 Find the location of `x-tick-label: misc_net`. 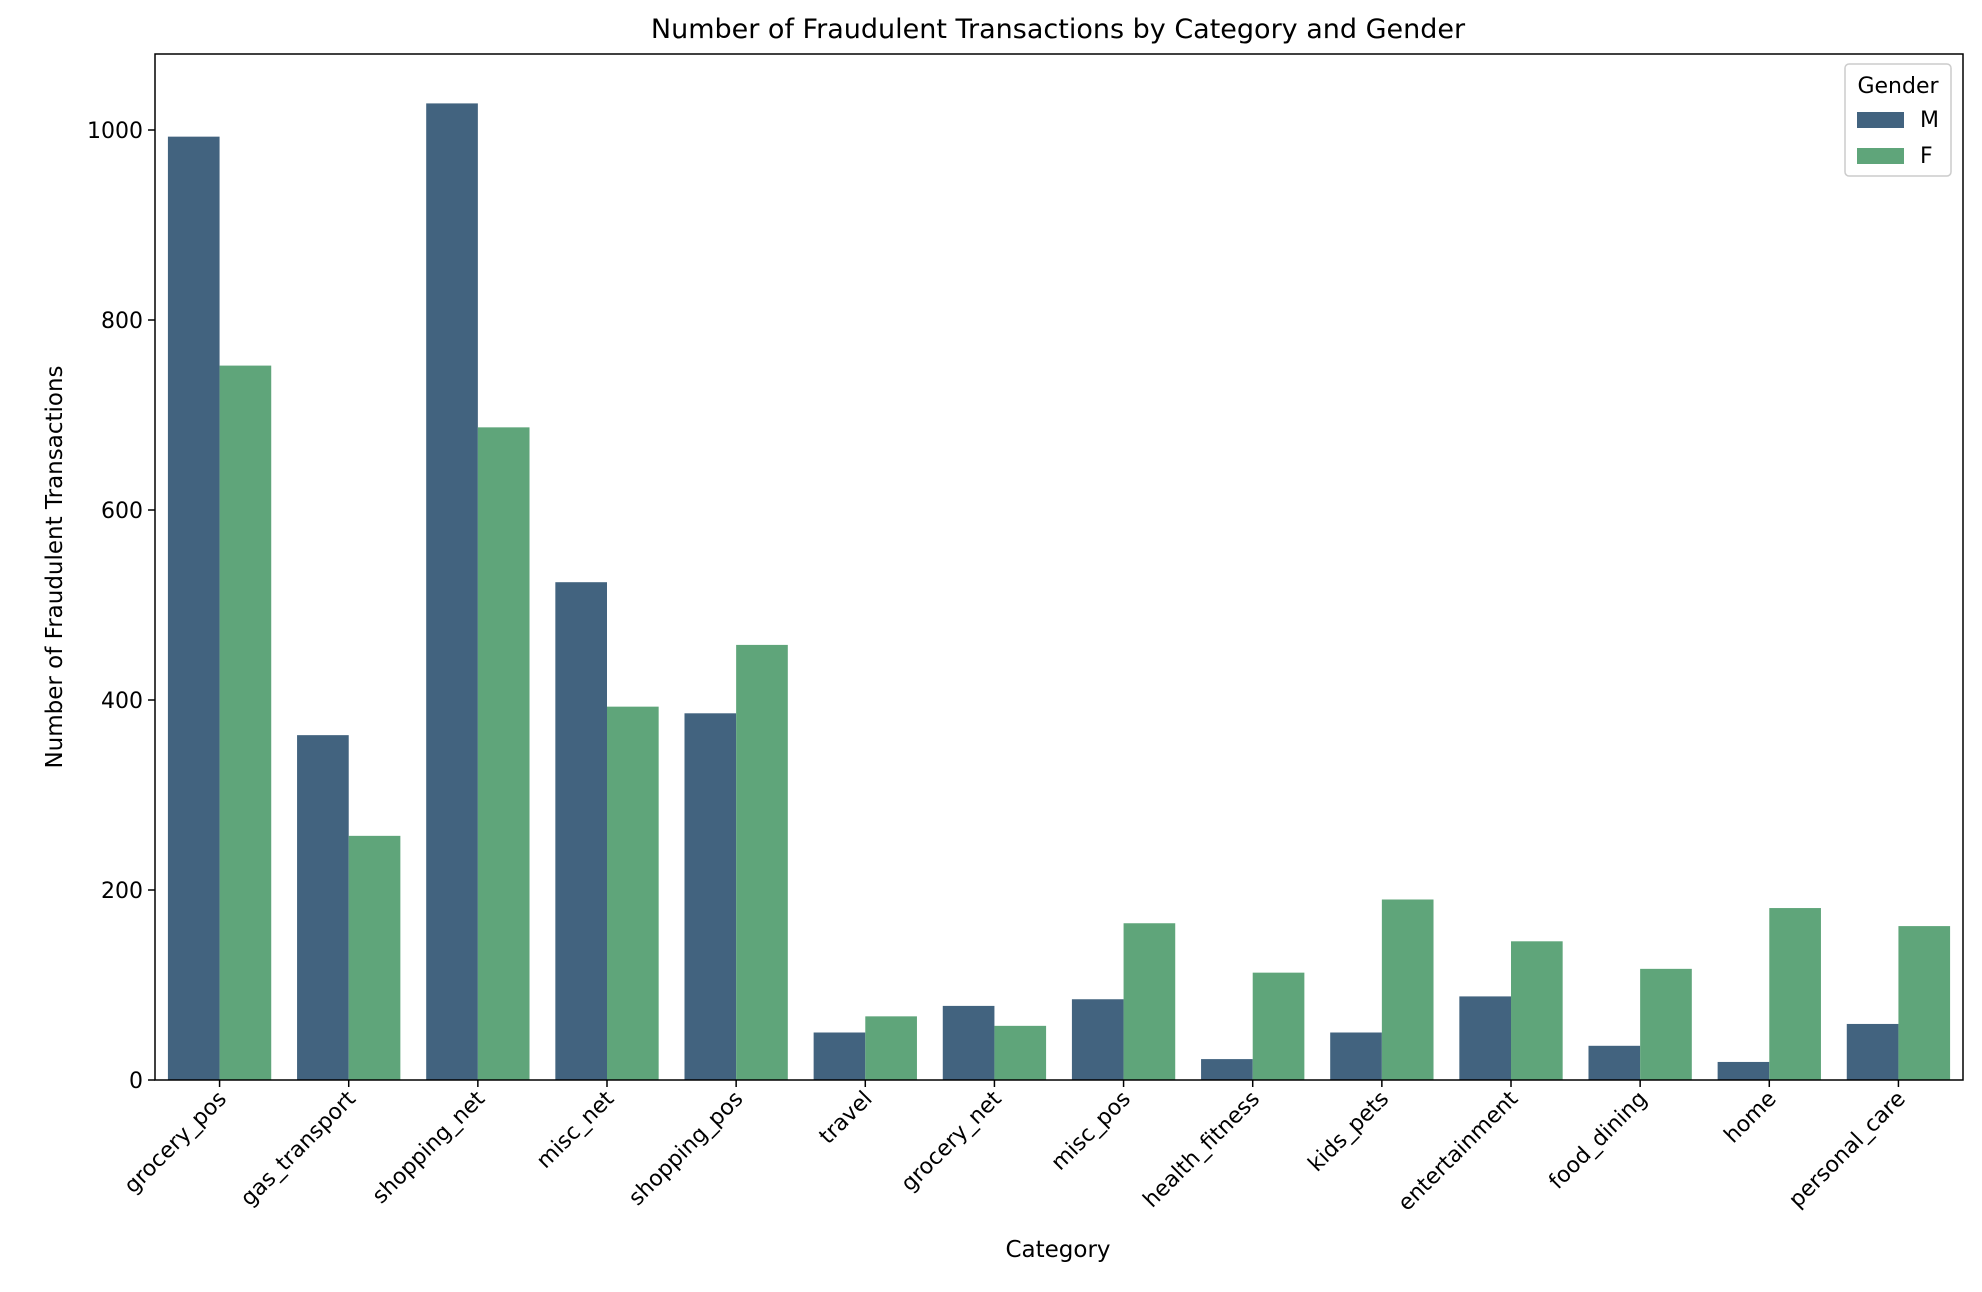

x-tick-label: misc_net is located at coordinates (575, 1129).